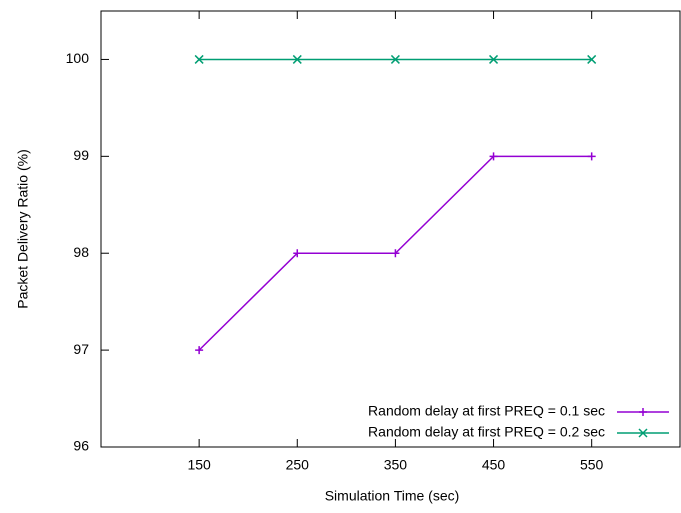  I want to click on x-tick-label: 450, so click(494, 465).